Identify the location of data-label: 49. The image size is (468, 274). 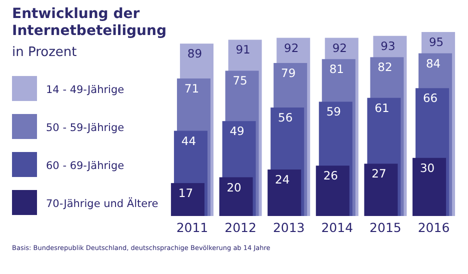
(237, 131).